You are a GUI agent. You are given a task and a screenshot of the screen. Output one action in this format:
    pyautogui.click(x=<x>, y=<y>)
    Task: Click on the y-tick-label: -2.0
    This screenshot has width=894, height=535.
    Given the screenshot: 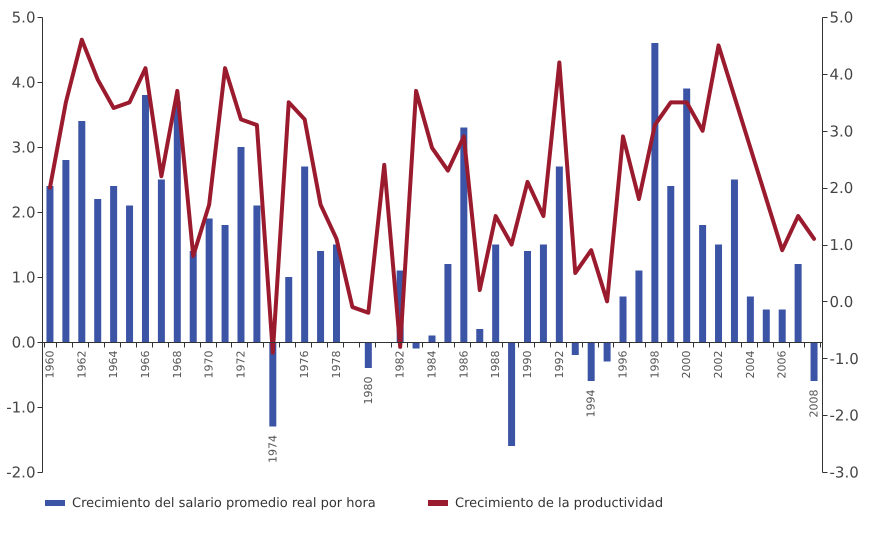 What is the action you would take?
    pyautogui.click(x=21, y=473)
    